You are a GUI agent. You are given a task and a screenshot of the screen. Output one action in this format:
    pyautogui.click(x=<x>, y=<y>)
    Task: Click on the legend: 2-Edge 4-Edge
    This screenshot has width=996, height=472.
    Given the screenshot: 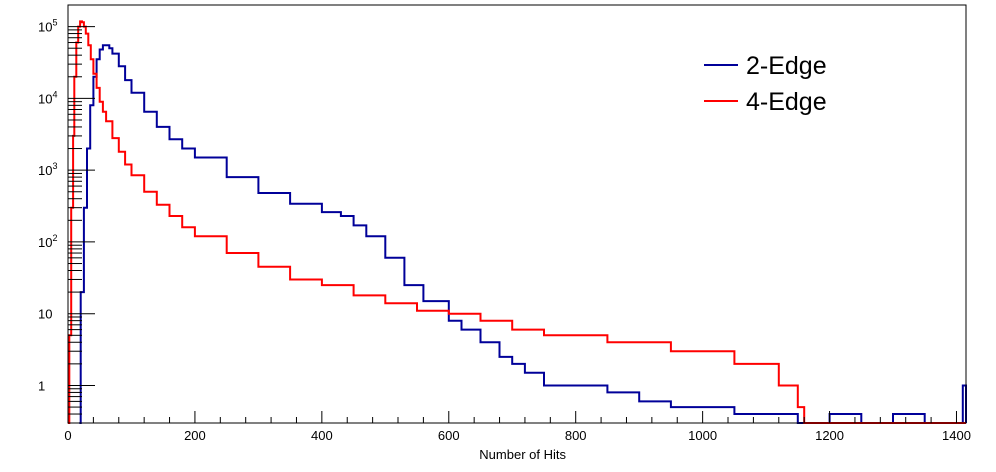 What is the action you would take?
    pyautogui.click(x=765, y=84)
    